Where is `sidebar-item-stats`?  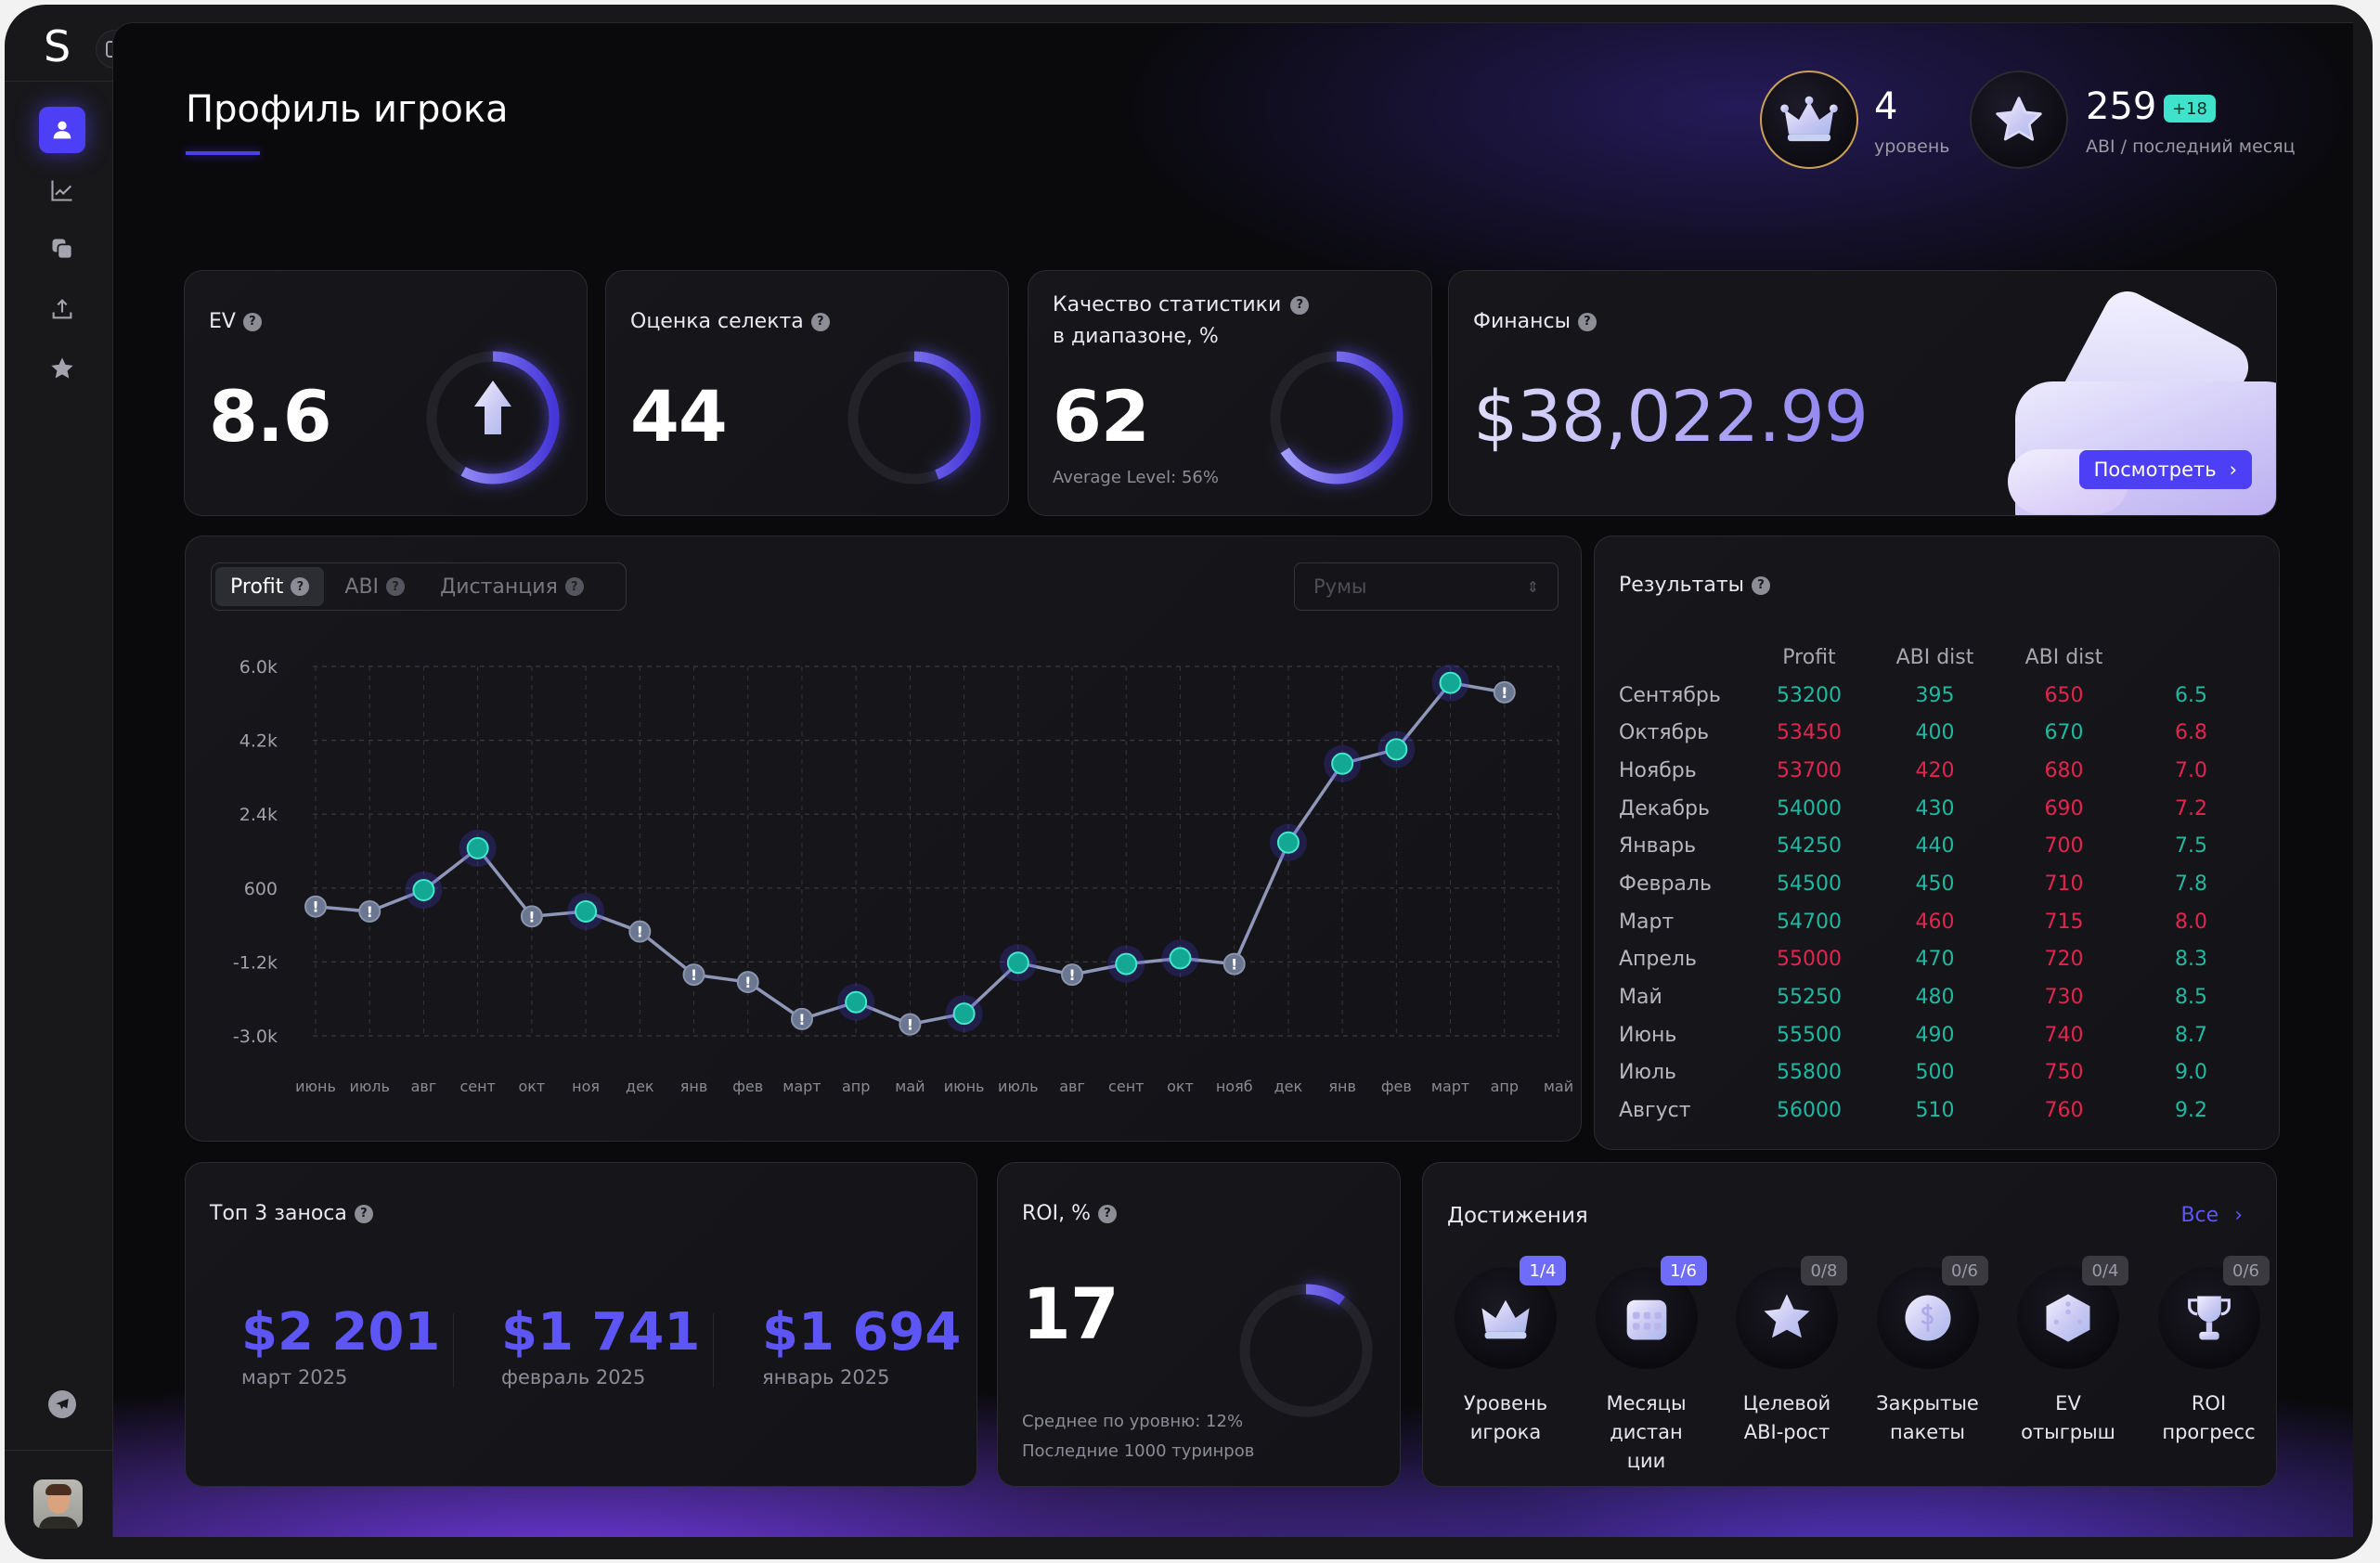 sidebar-item-stats is located at coordinates (62, 190).